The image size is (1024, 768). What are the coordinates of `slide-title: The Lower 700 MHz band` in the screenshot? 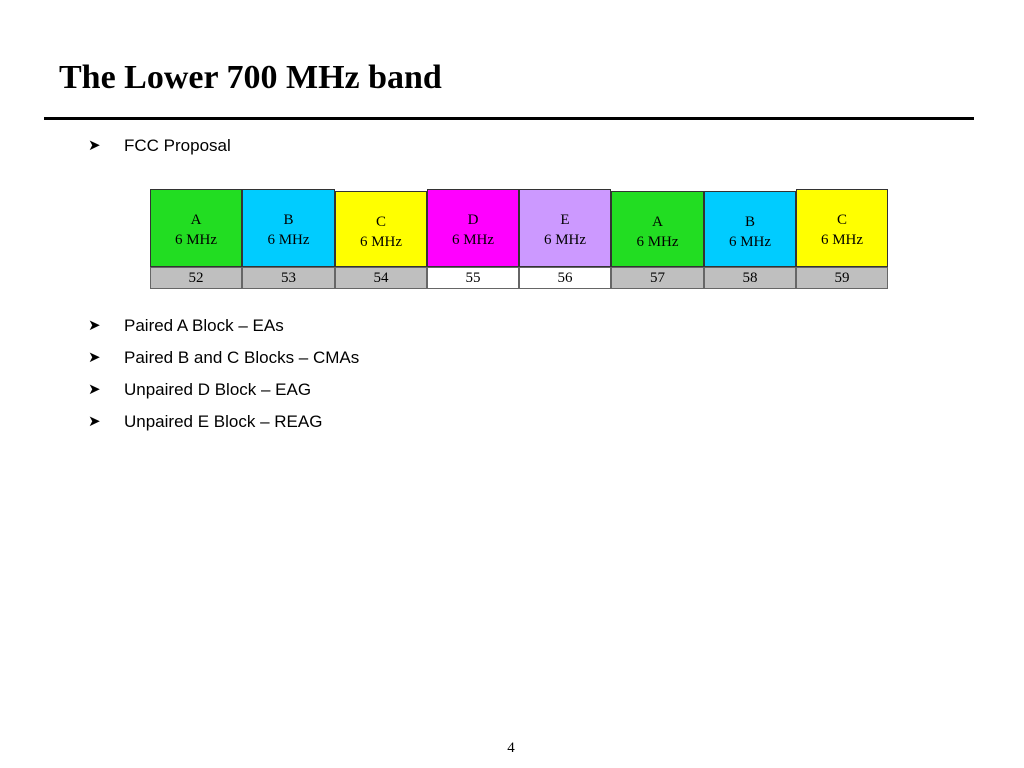 It's located at (250, 77).